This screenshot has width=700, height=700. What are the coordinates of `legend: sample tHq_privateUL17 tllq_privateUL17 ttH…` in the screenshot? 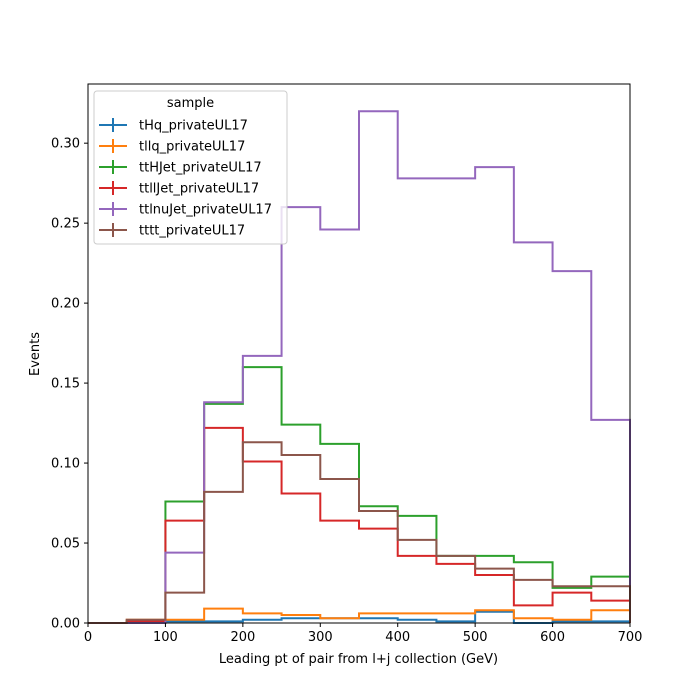 It's located at (190, 167).